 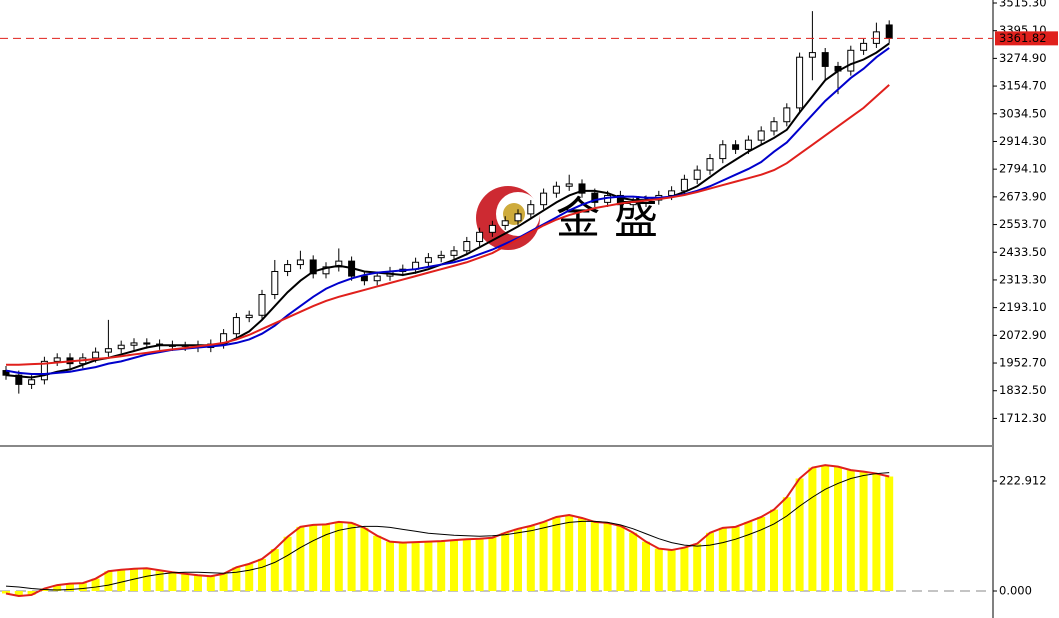 I want to click on y-tick-label: 2553.70, so click(x=1023, y=224).